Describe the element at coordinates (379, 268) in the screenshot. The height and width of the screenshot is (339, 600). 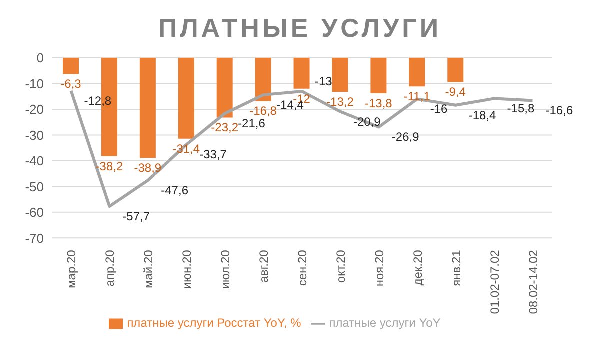
I see `x-tick-label: ноя.20` at that location.